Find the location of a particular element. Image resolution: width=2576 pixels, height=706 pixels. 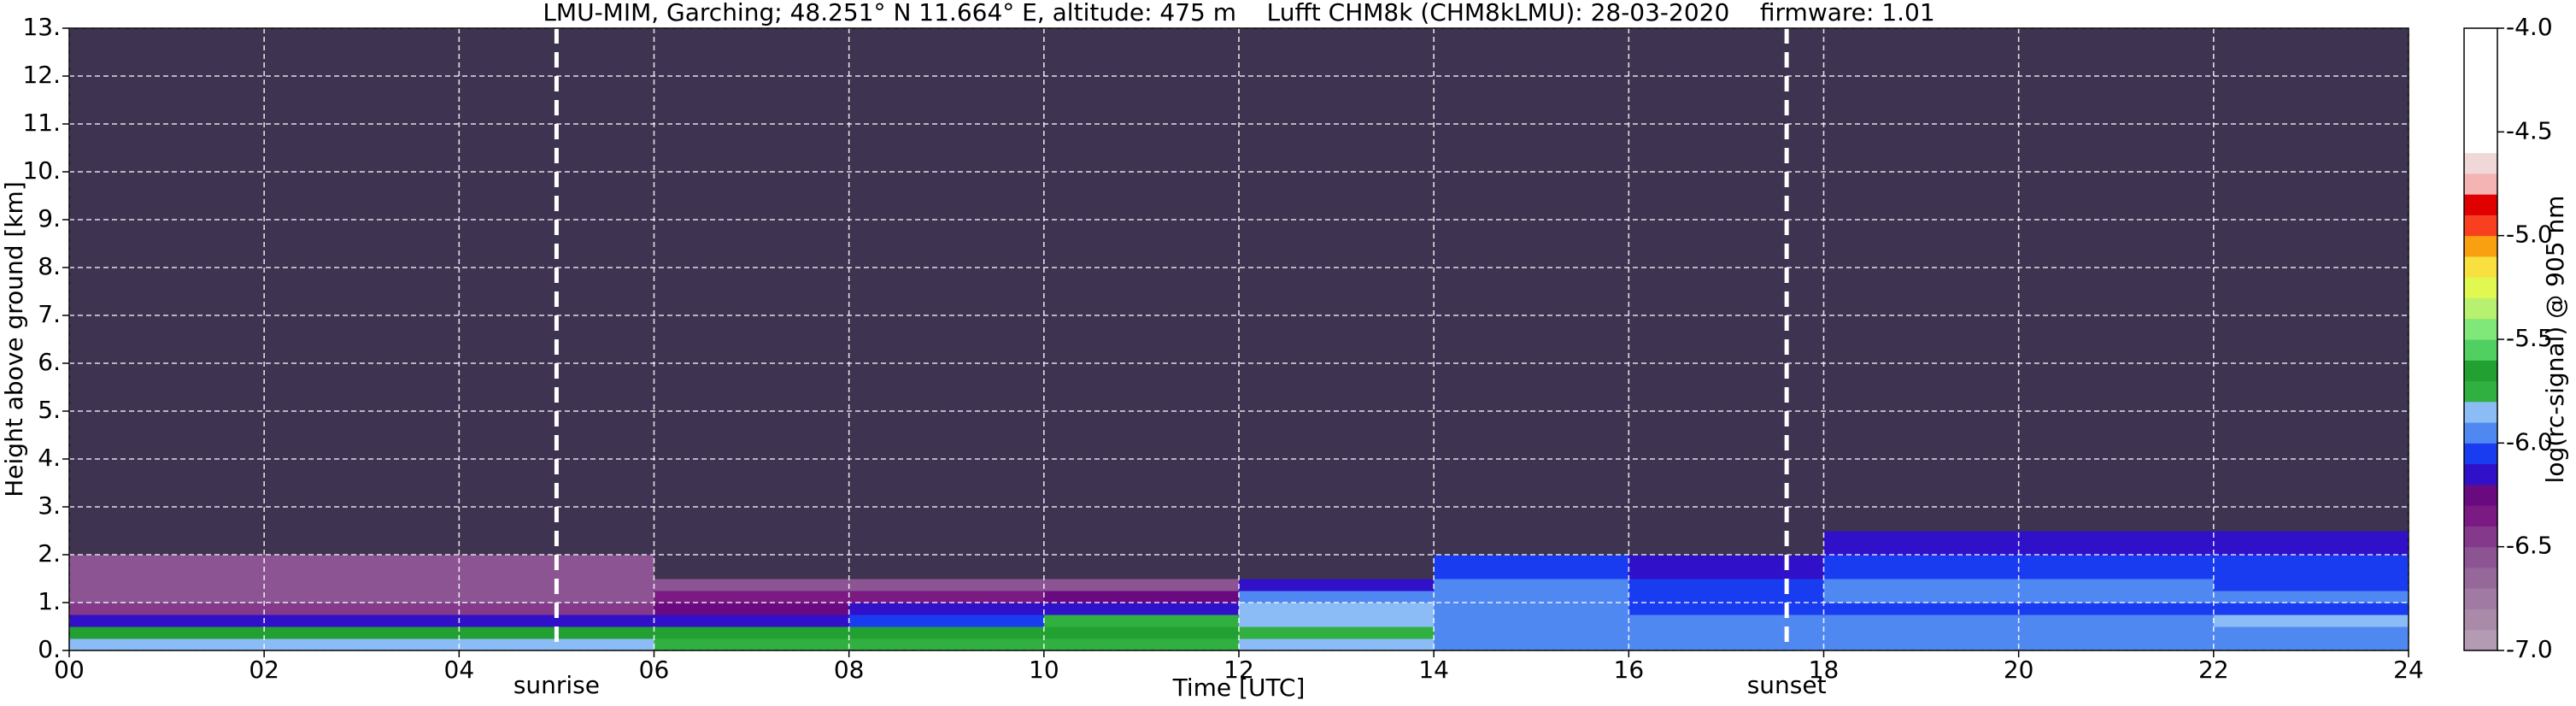

y-tick-label: 6. is located at coordinates (49, 362).